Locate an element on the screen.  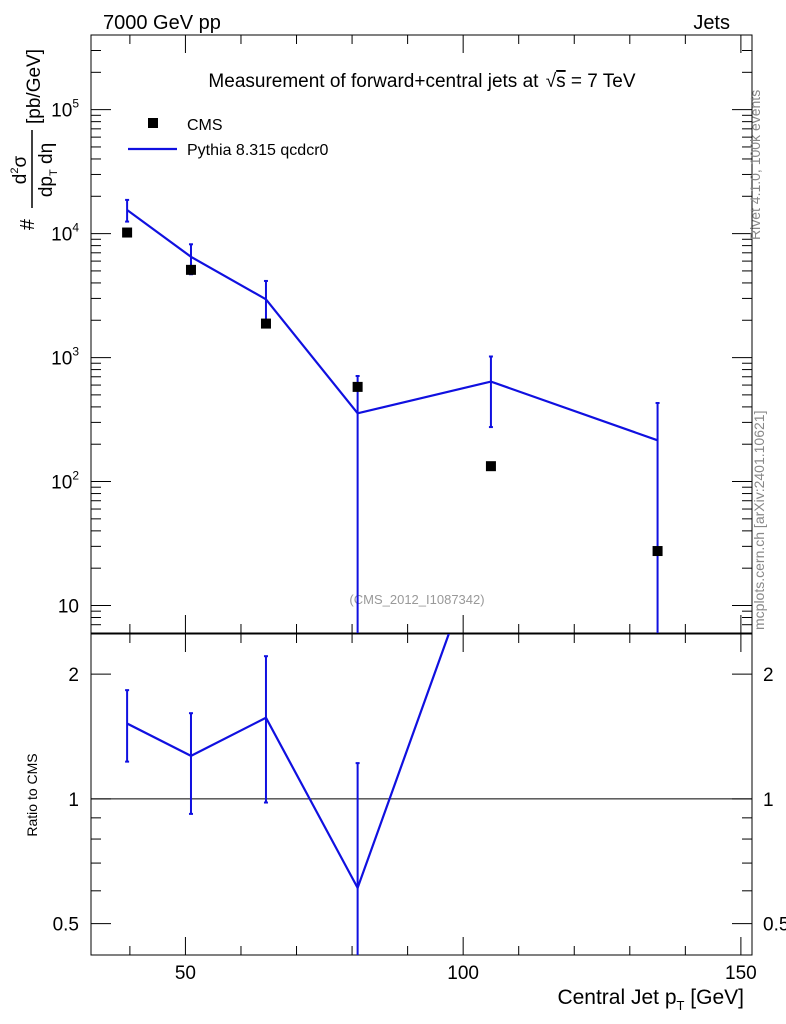
ylabel-num-exp: 2 is located at coordinates (15, 171).